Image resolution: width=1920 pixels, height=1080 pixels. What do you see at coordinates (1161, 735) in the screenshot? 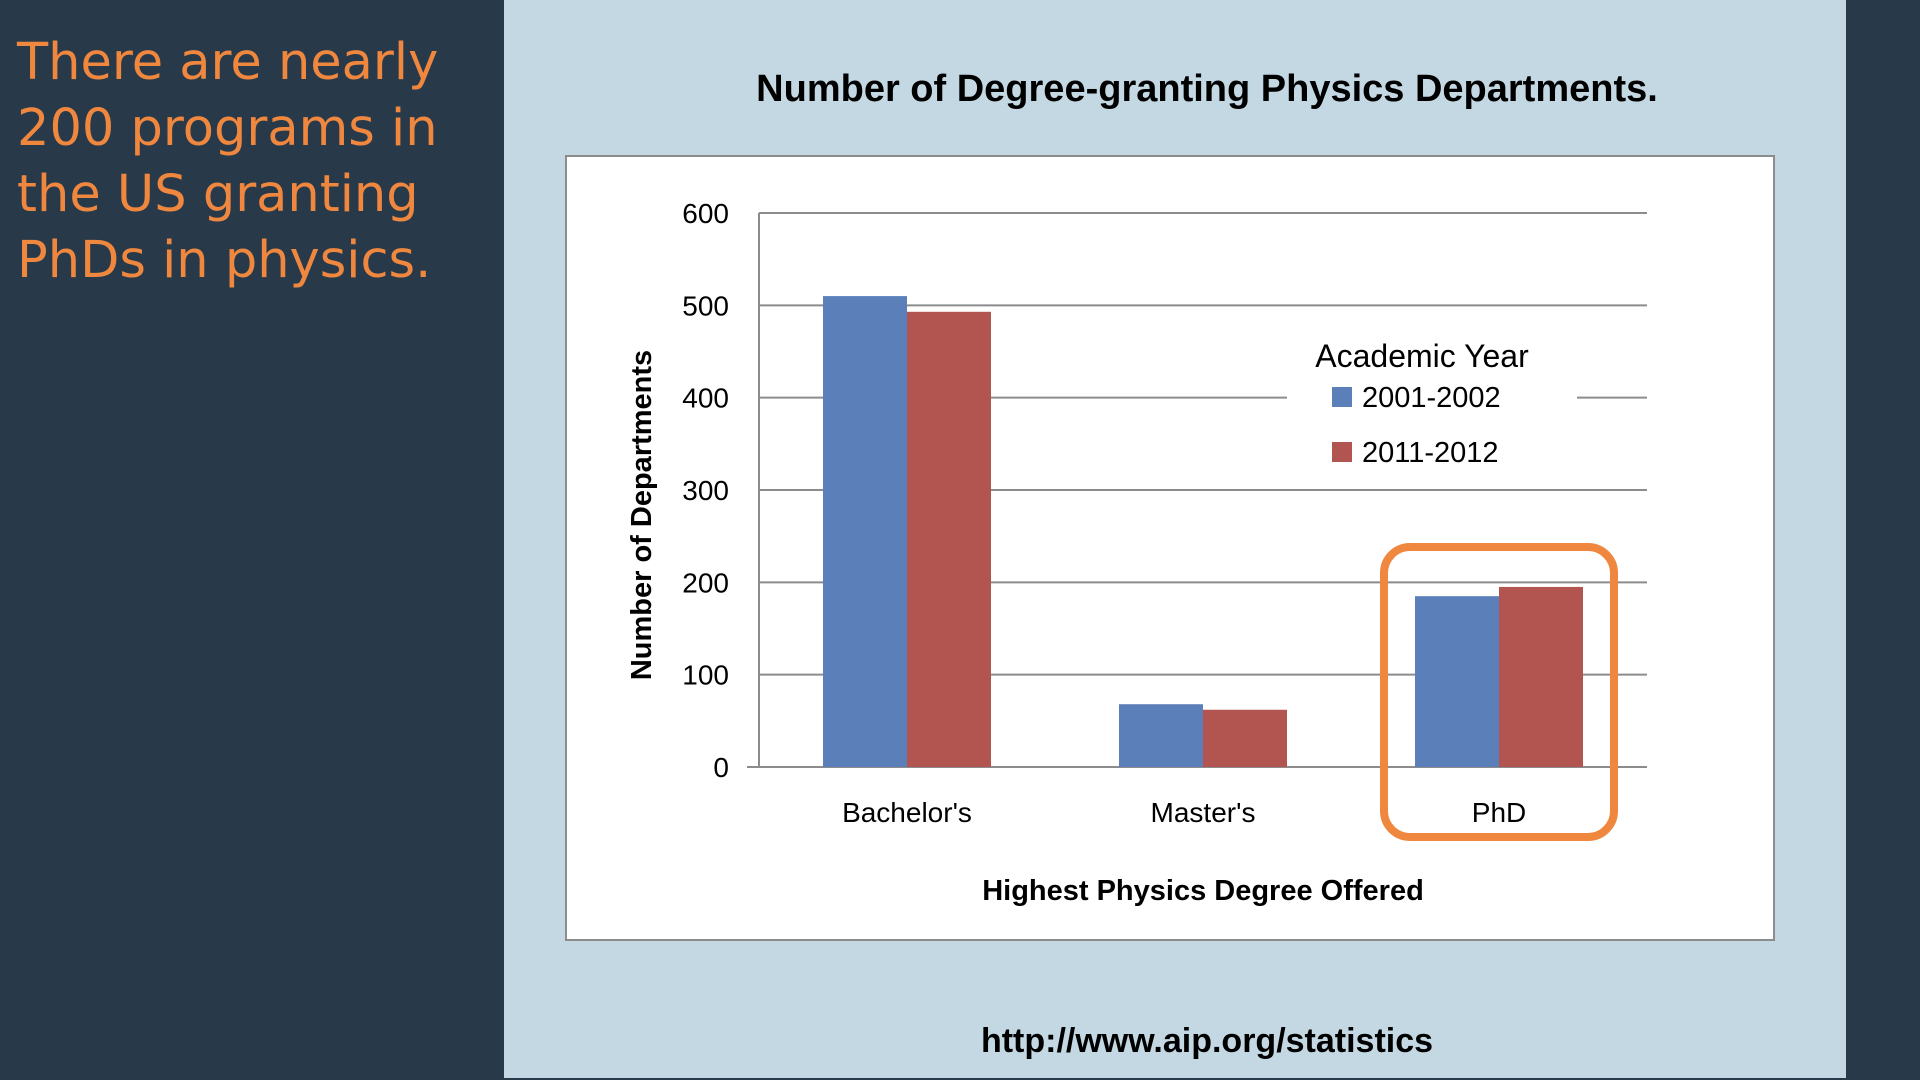
I see `bar-2001-2002-Master's` at bounding box center [1161, 735].